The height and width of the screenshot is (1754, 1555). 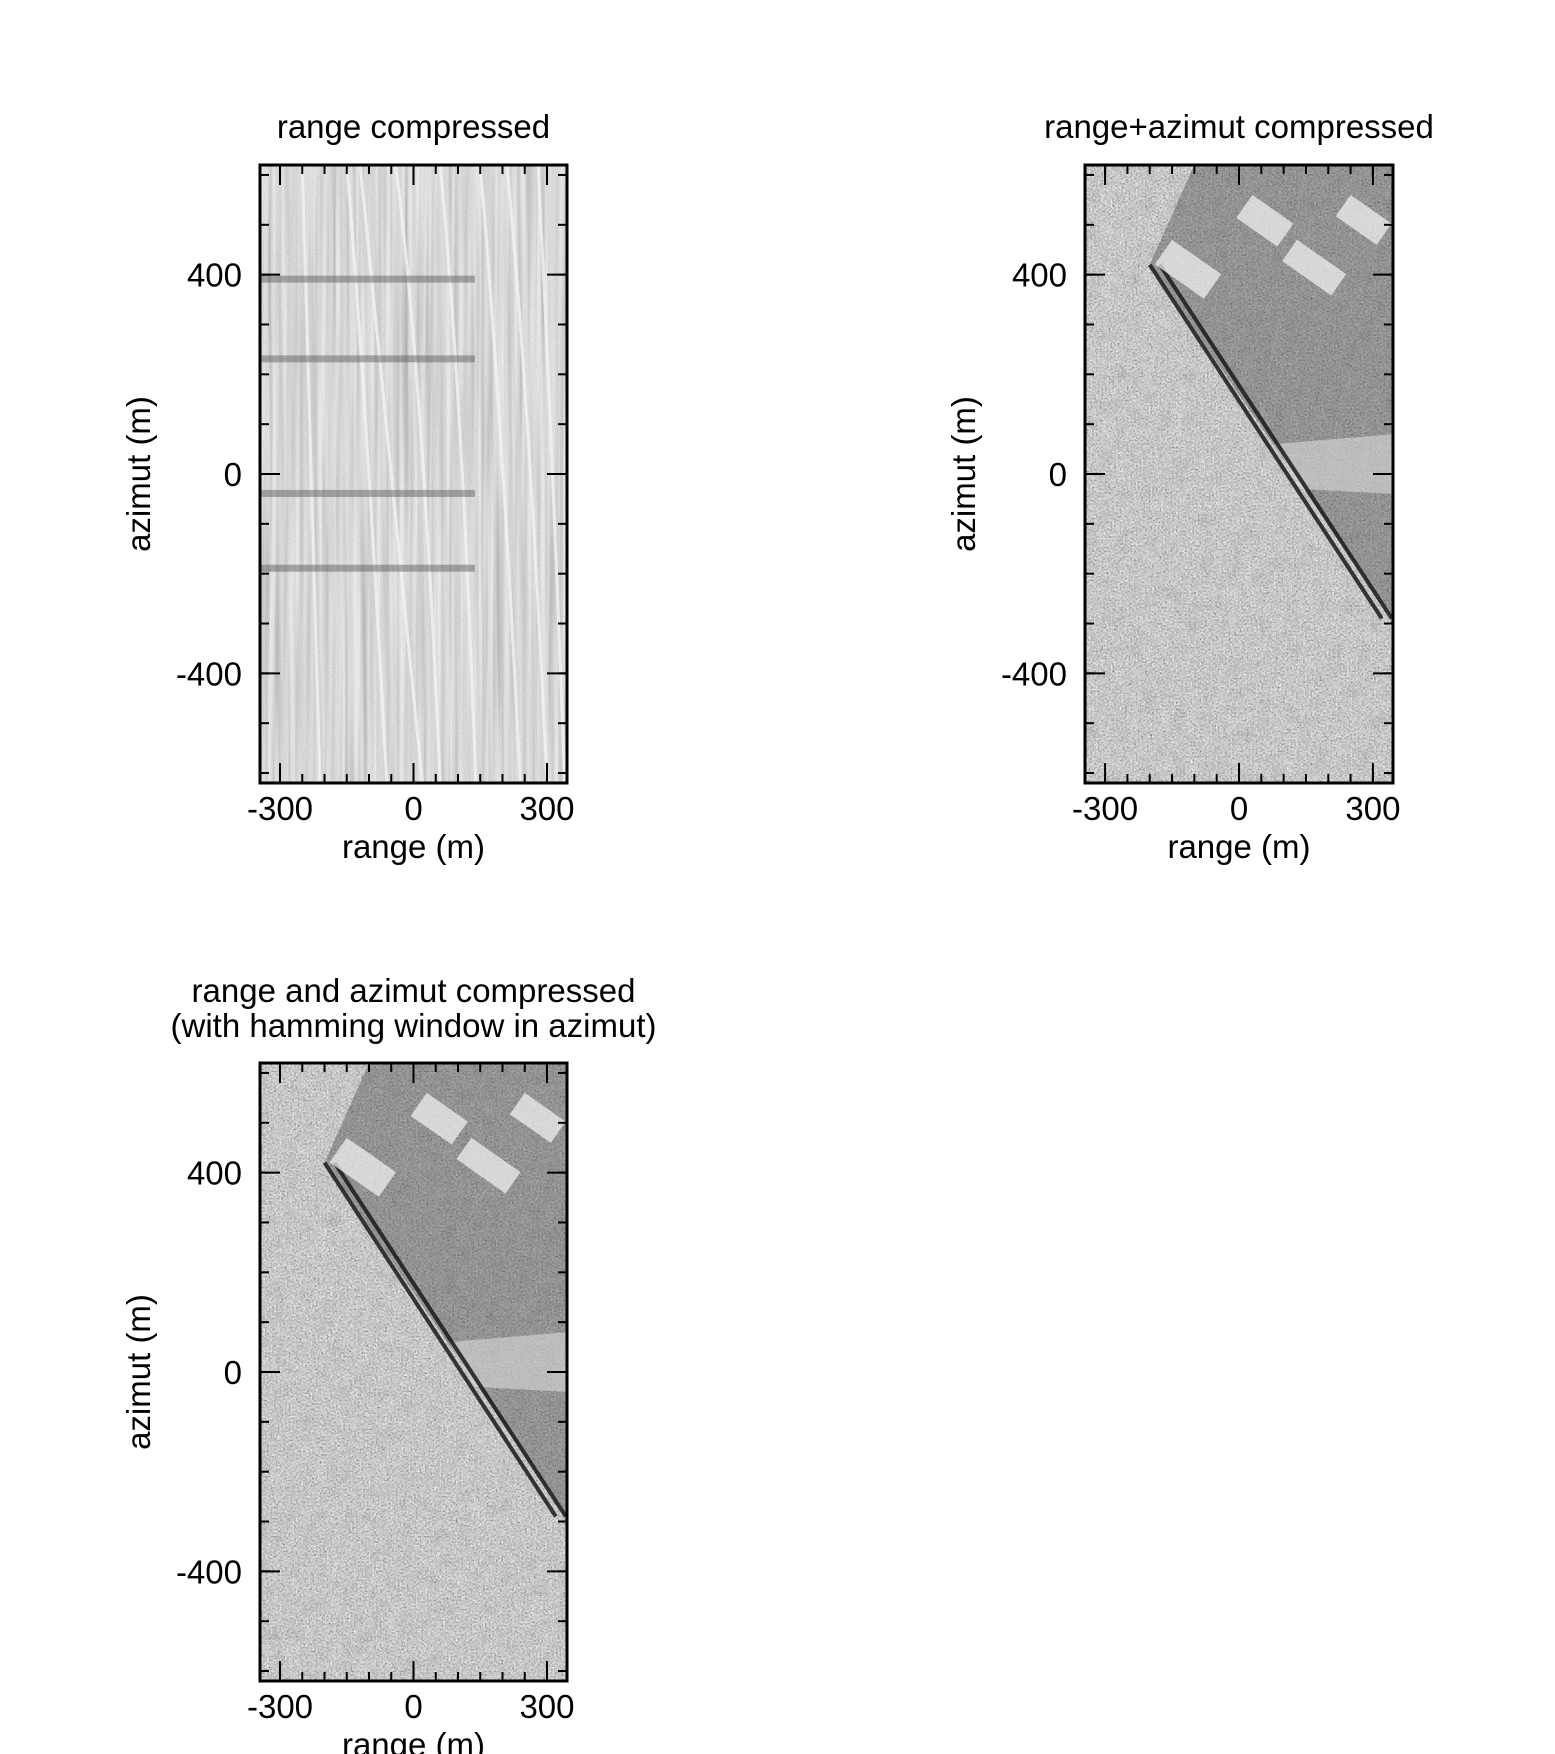 What do you see at coordinates (414, 990) in the screenshot?
I see `chart-title: range and azimut compressed` at bounding box center [414, 990].